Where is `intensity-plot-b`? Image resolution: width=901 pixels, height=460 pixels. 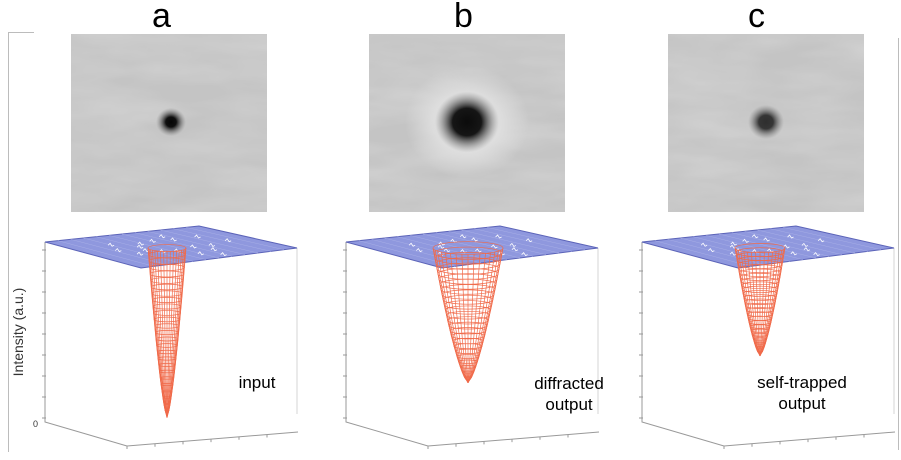 intensity-plot-b is located at coordinates (471, 337).